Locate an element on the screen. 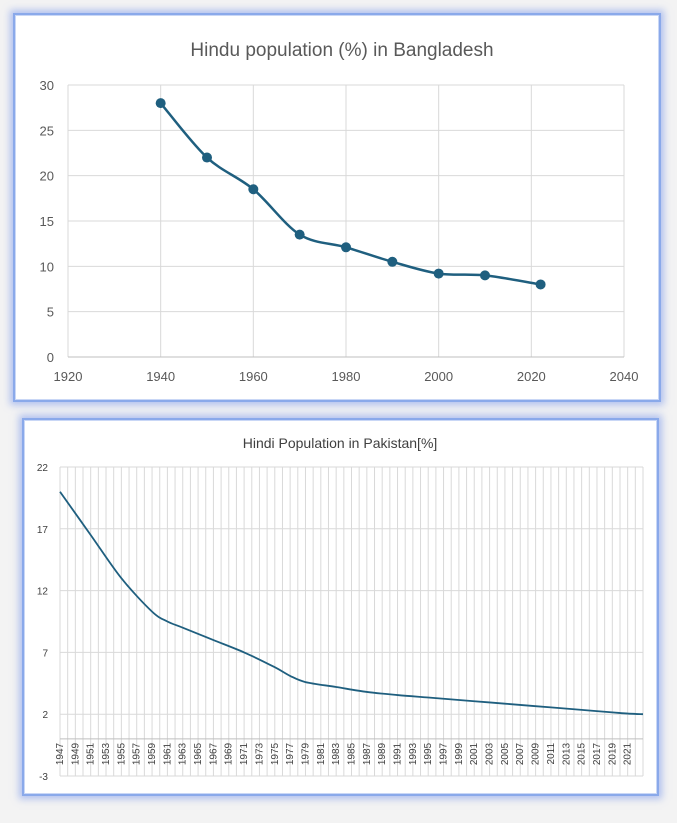 Image resolution: width=677 pixels, height=823 pixels. x-tick-label: 1953 is located at coordinates (106, 753).